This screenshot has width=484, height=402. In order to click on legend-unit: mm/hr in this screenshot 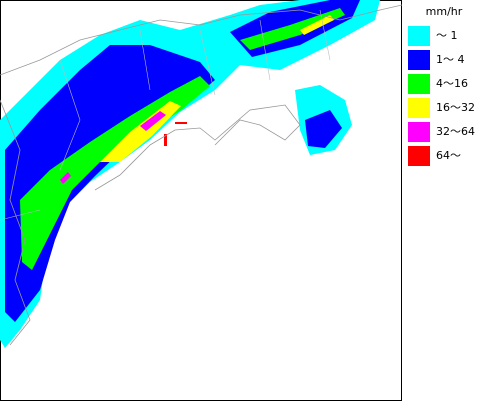, I will do `click(444, 11)`.